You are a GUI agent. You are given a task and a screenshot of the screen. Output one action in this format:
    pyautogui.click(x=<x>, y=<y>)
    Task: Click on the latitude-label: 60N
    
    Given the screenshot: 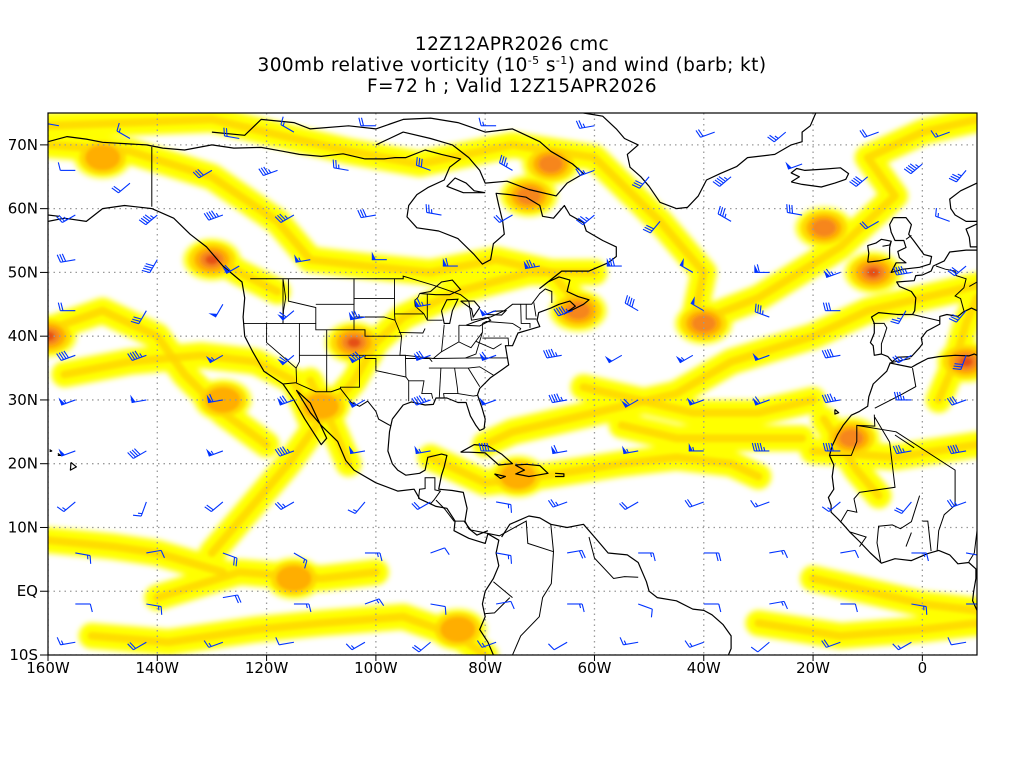 What is the action you would take?
    pyautogui.click(x=23, y=209)
    